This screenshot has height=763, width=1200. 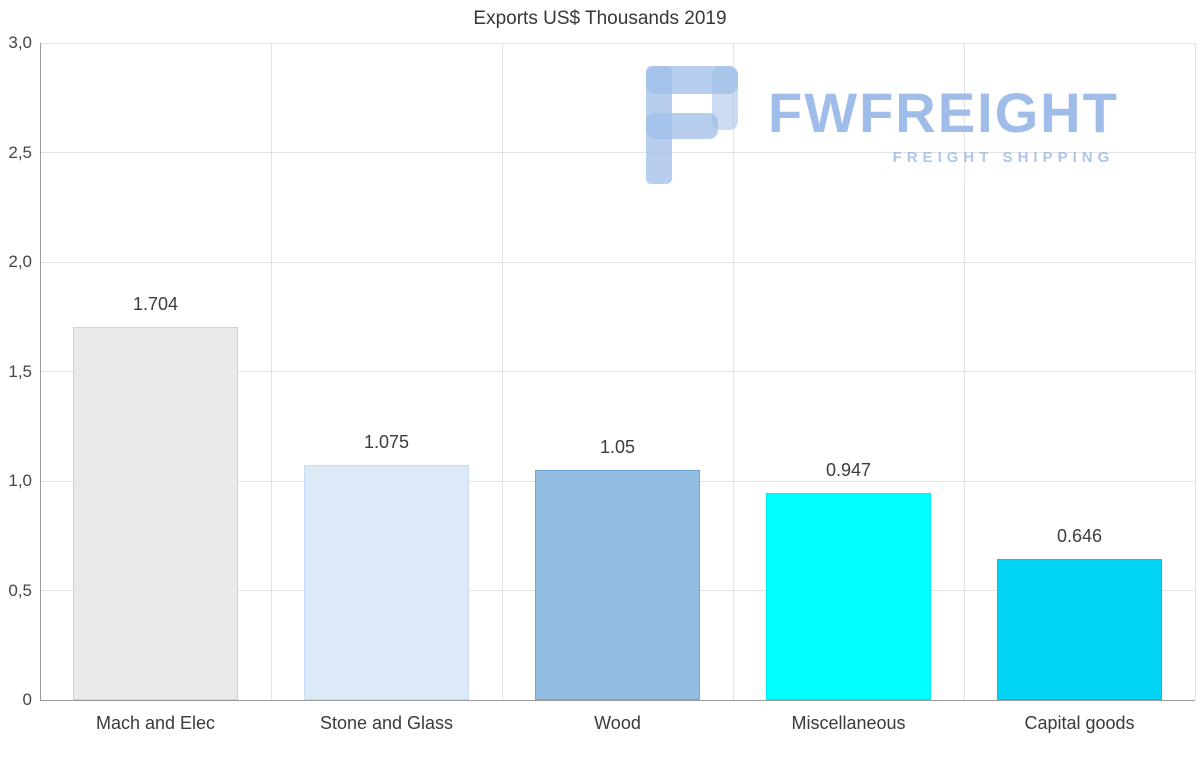 I want to click on x-axis-line, so click(x=617, y=700).